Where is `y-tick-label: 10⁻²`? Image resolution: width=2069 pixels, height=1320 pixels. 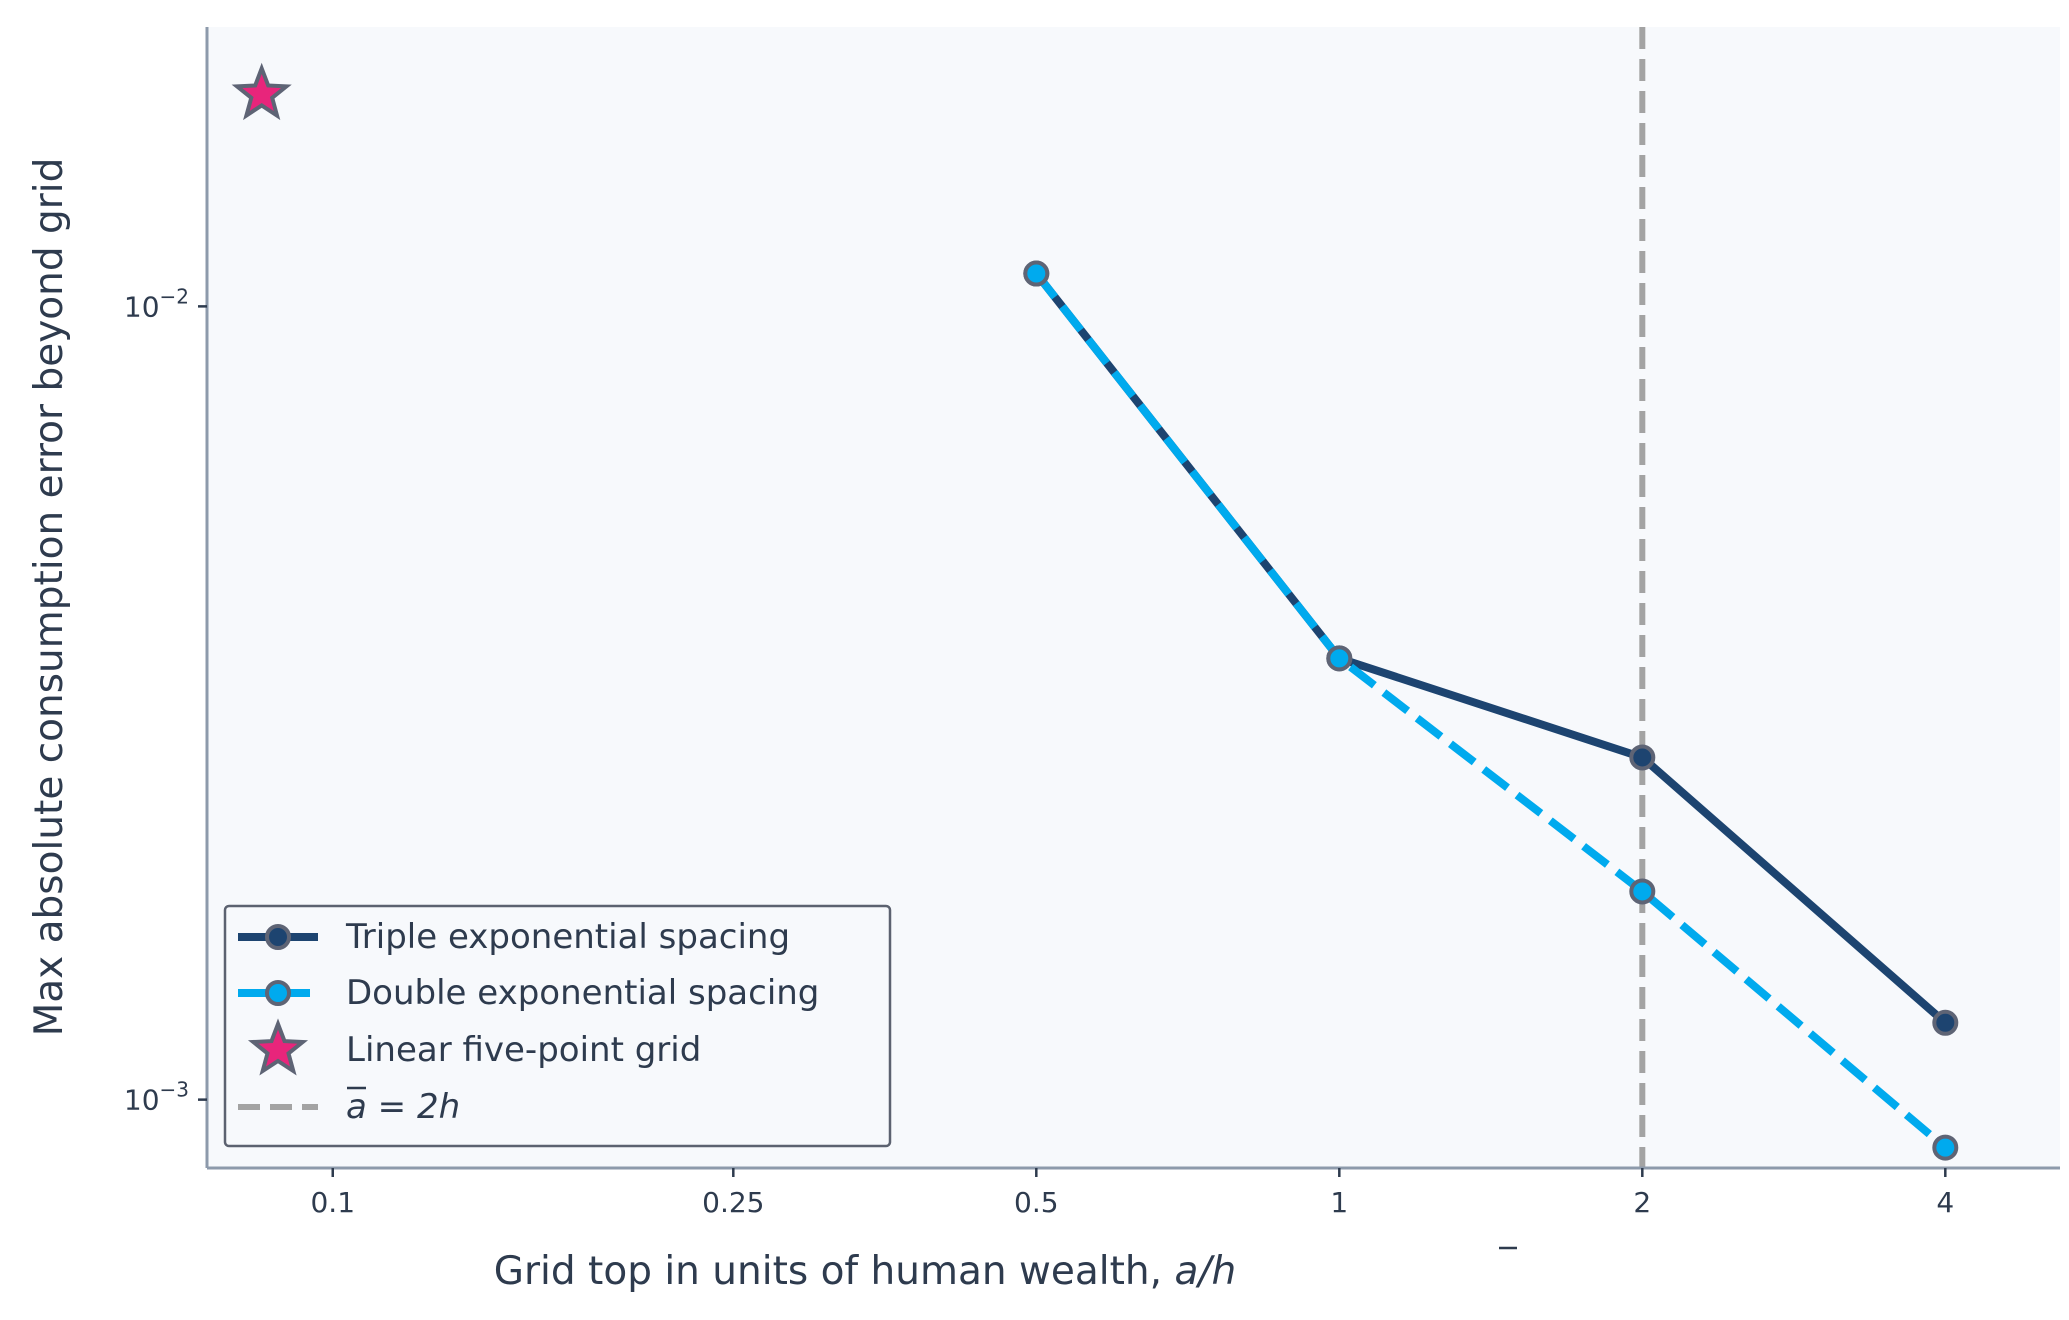
y-tick-label: 10⁻² is located at coordinates (156, 303).